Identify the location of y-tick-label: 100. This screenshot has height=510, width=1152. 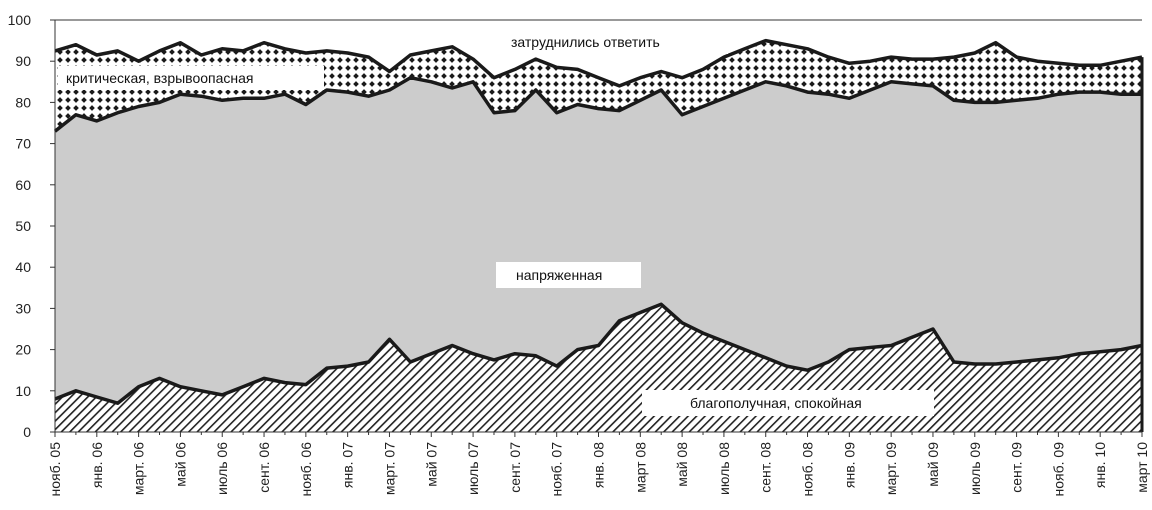
(20, 20).